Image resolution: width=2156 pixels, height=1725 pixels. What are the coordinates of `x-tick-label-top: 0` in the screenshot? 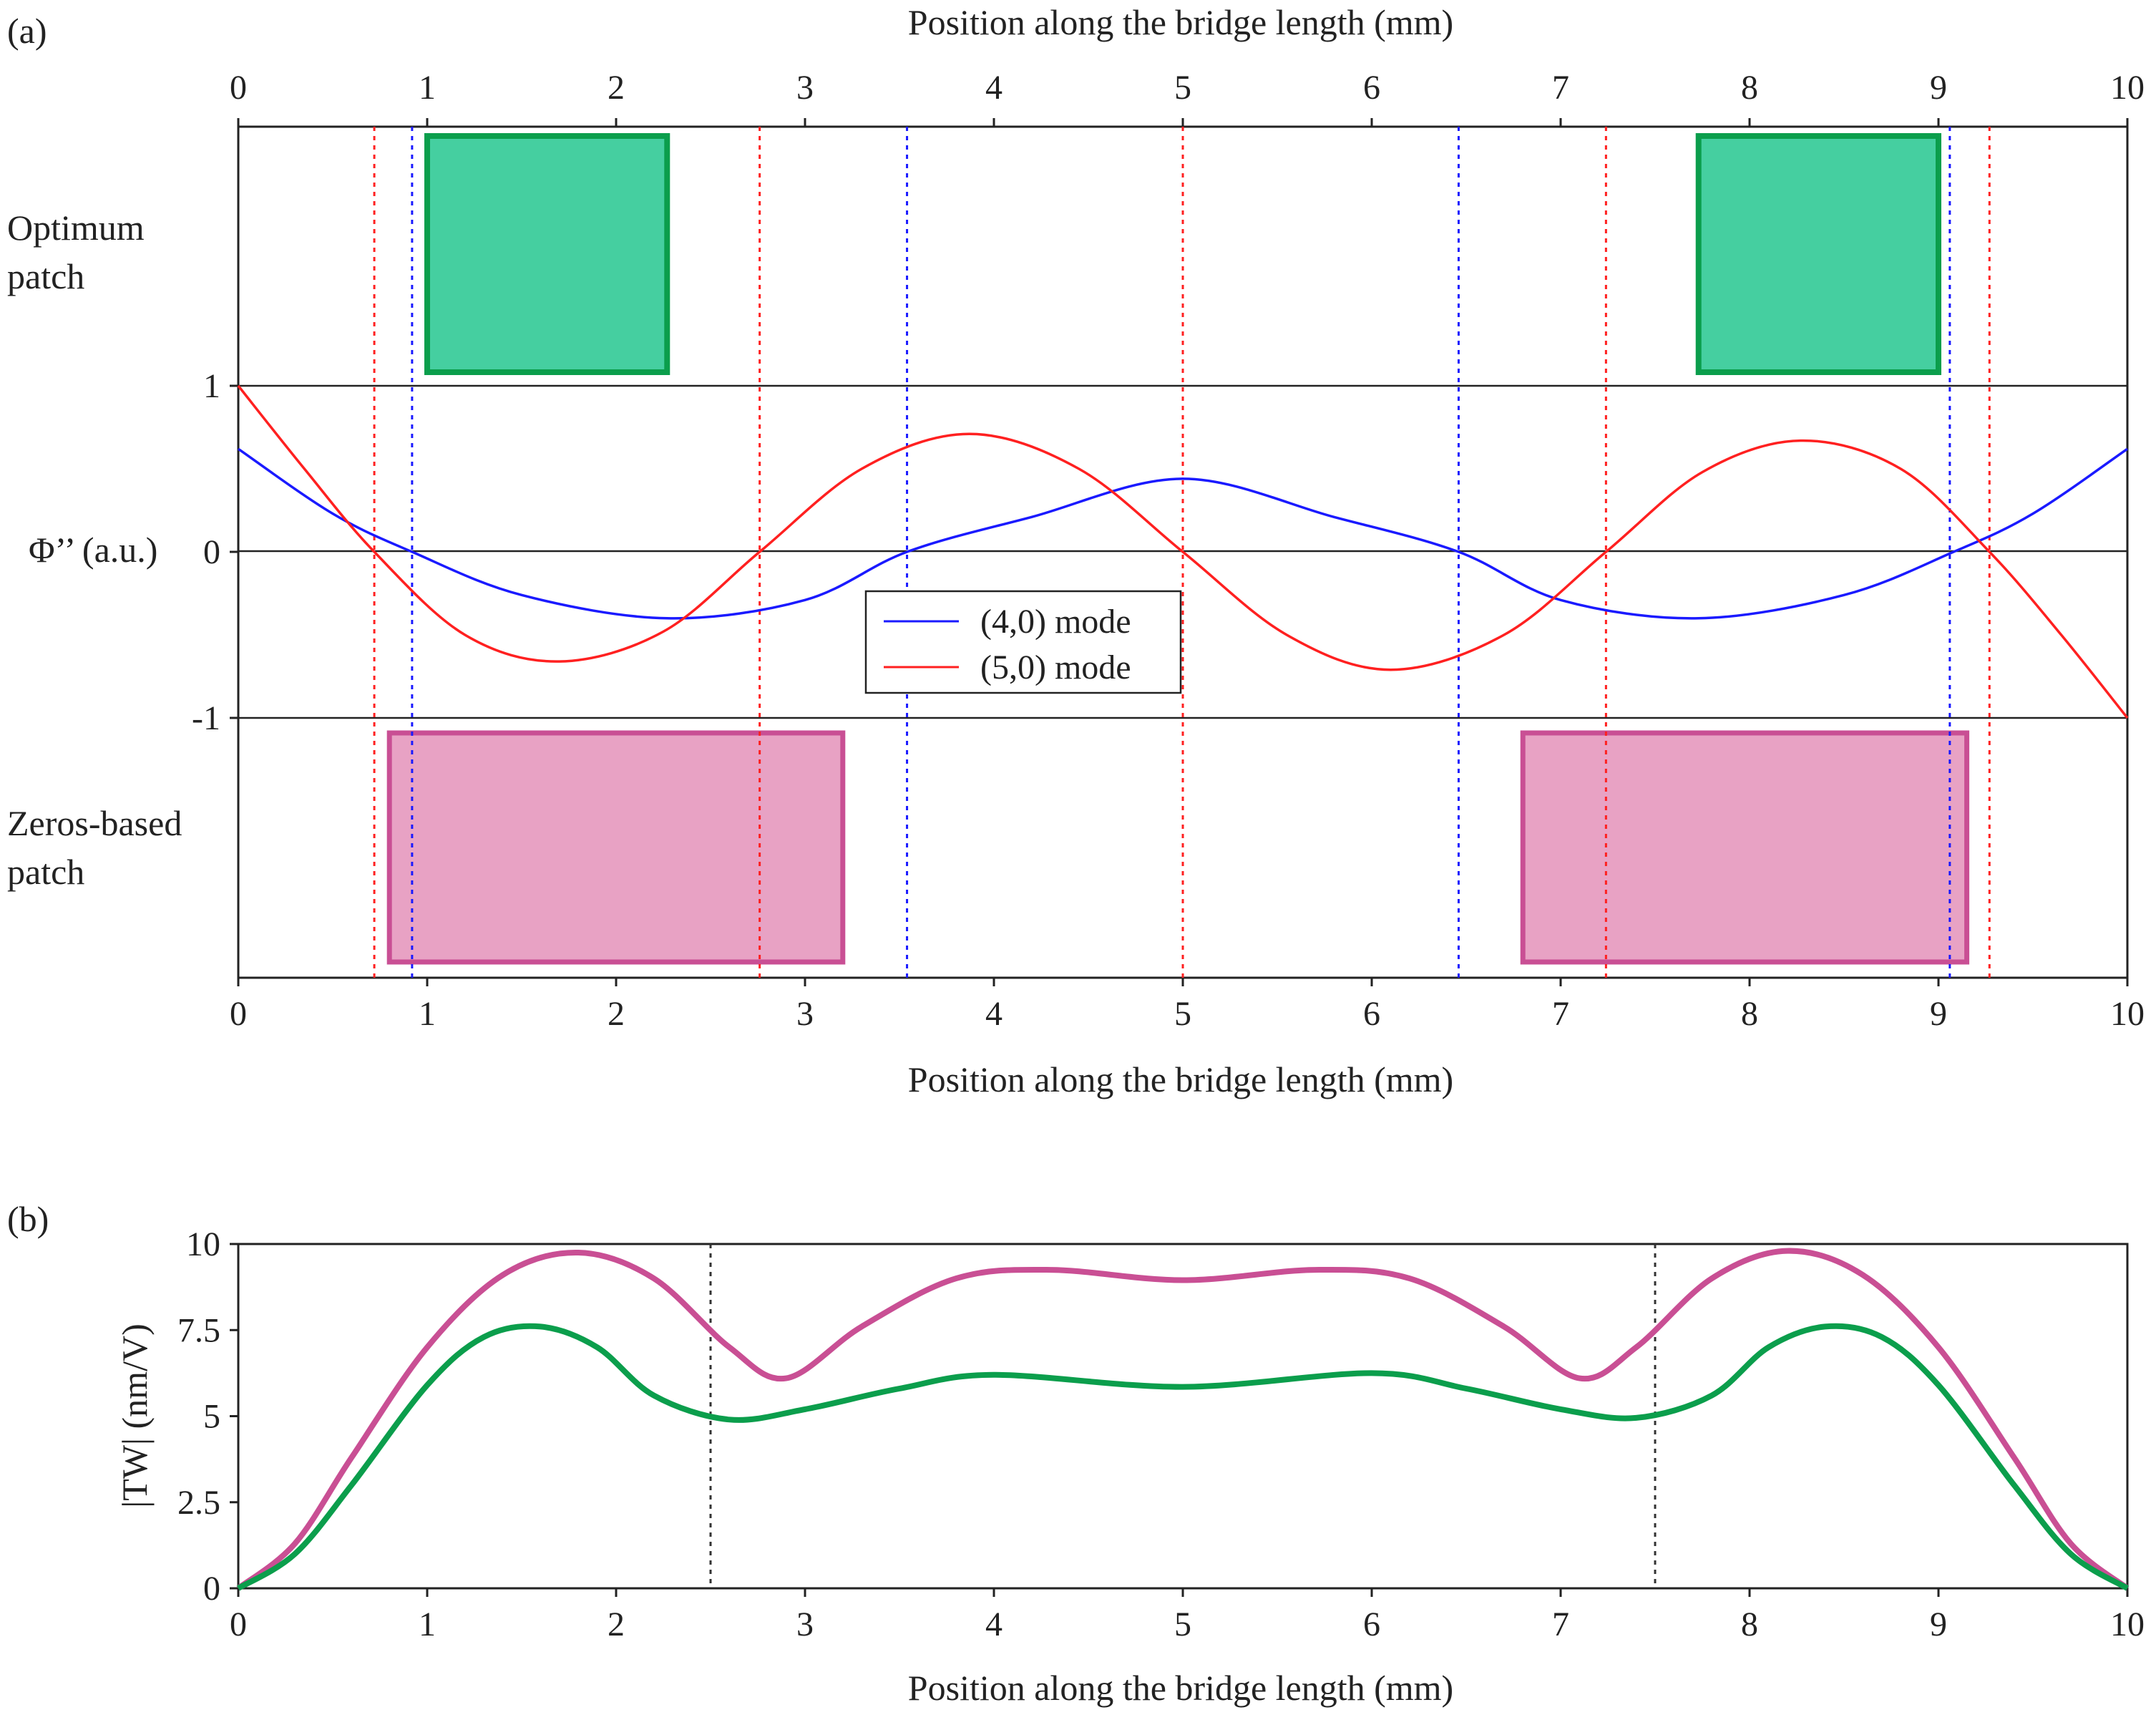 It's located at (238, 88).